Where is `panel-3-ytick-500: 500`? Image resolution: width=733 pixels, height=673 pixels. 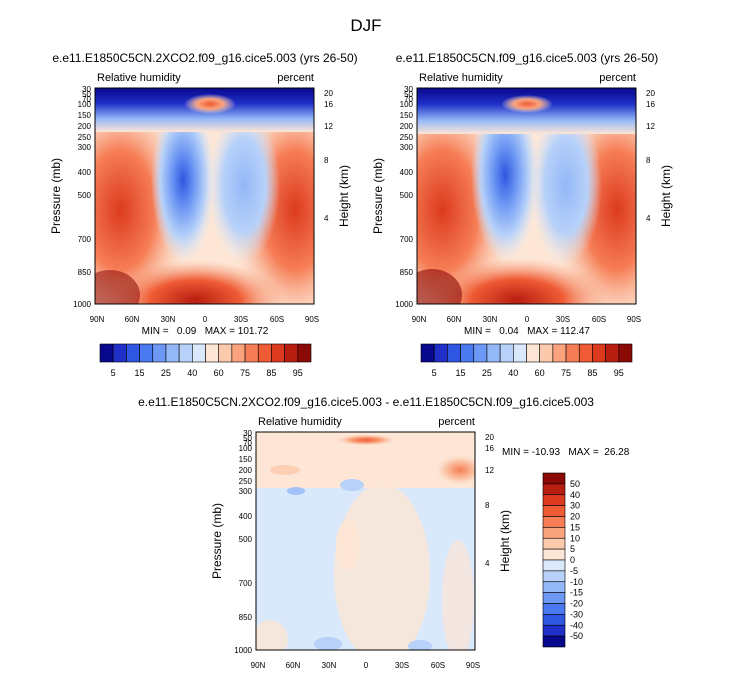 panel-3-ytick-500: 500 is located at coordinates (246, 539).